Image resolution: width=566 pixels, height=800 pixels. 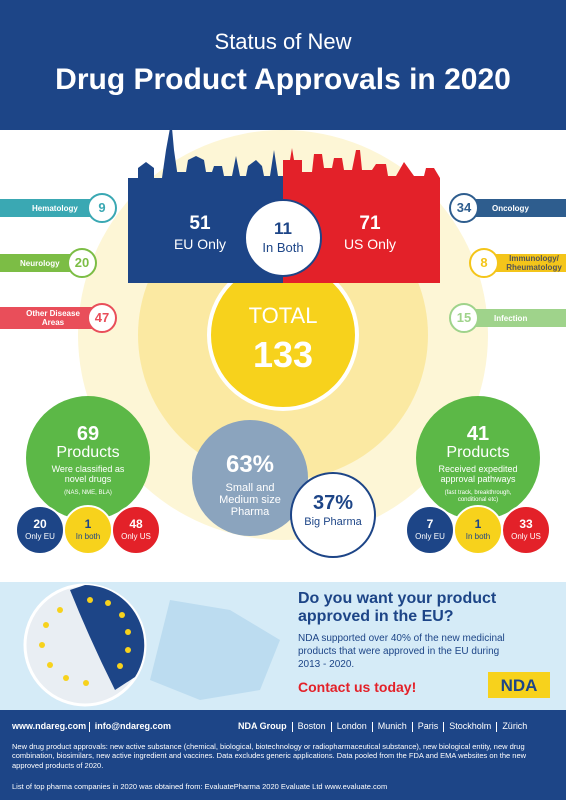 What do you see at coordinates (511, 318) in the screenshot?
I see `area-name: Infection` at bounding box center [511, 318].